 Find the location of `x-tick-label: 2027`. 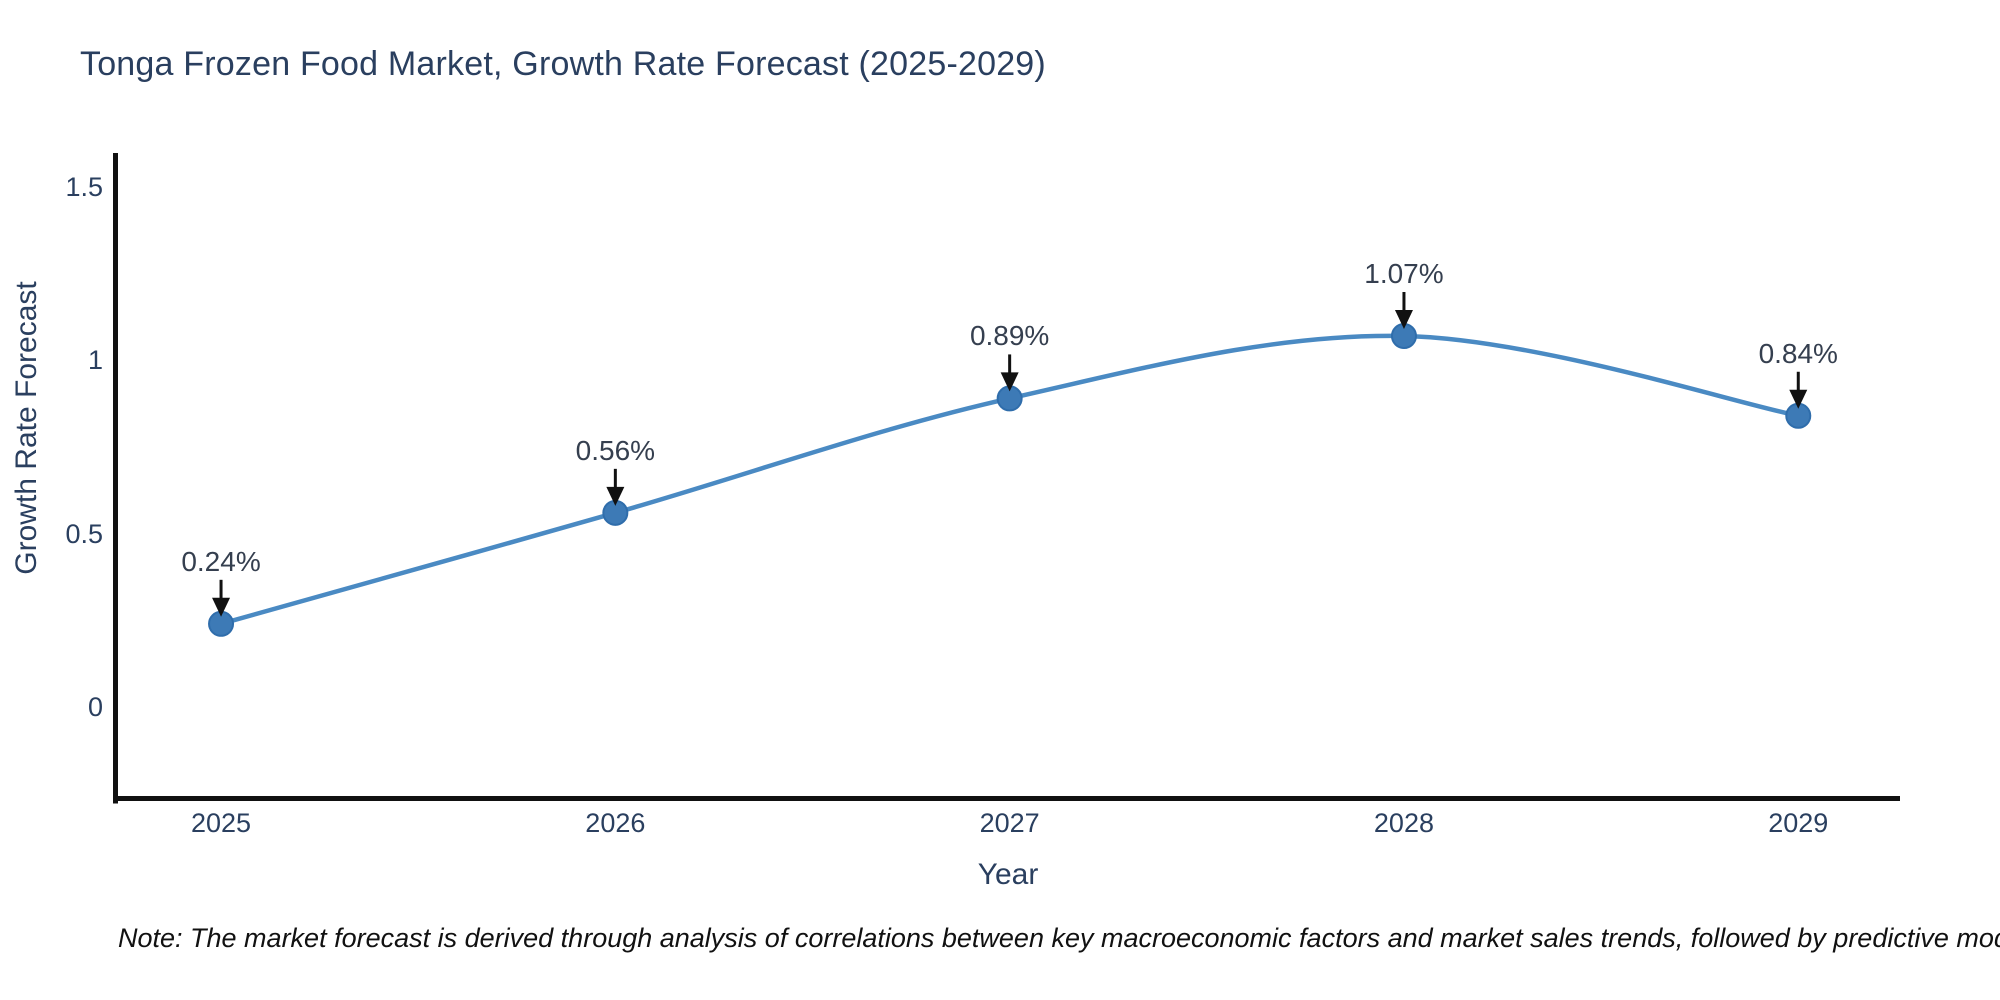

x-tick-label: 2027 is located at coordinates (1009, 823).